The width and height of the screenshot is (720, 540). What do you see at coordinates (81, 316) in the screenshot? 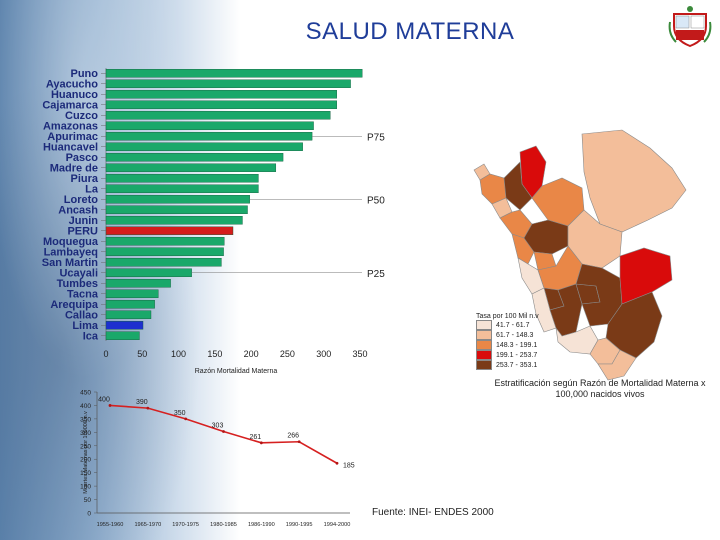
I see `bar-category-label: Callao` at bounding box center [81, 316].